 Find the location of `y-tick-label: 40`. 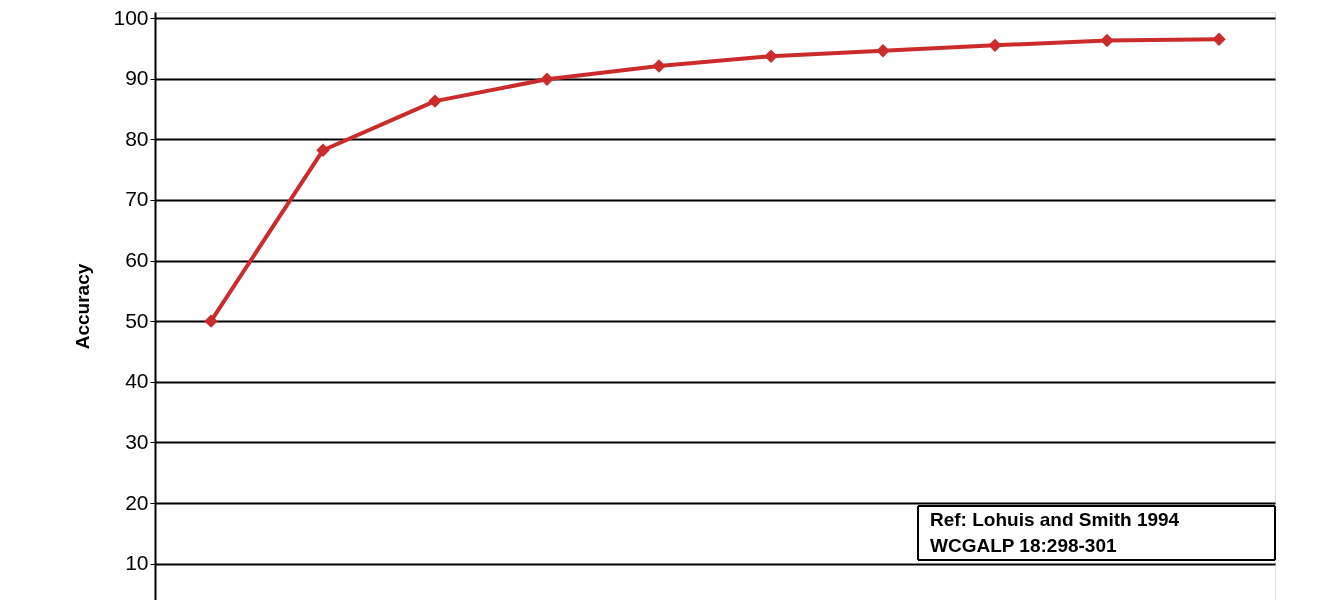

y-tick-label: 40 is located at coordinates (137, 381).